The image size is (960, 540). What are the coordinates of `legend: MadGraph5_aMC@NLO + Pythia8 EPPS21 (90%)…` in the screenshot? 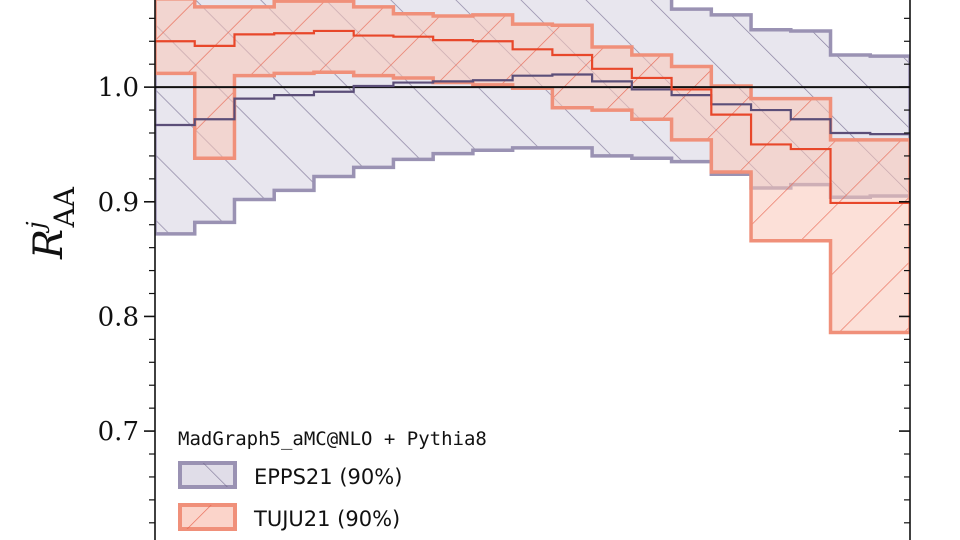 It's located at (332, 479).